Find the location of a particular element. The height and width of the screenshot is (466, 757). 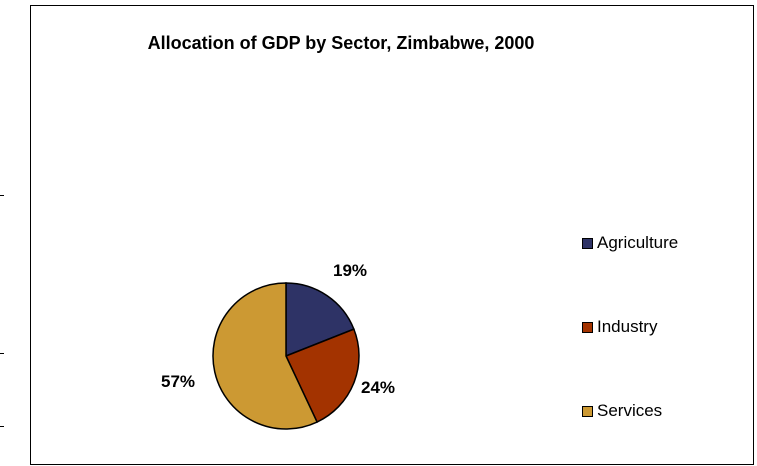

legend-item-agriculture: Agriculture is located at coordinates (630, 243).